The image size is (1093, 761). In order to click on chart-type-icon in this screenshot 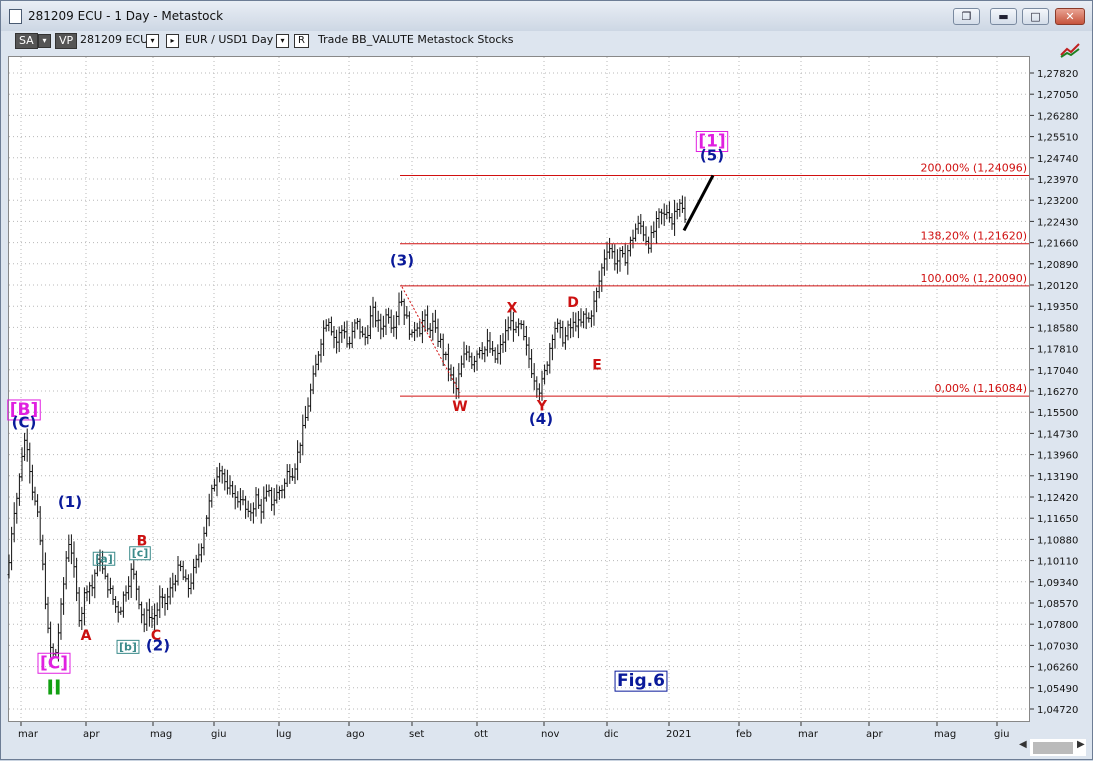, I will do `click(1070, 50)`.